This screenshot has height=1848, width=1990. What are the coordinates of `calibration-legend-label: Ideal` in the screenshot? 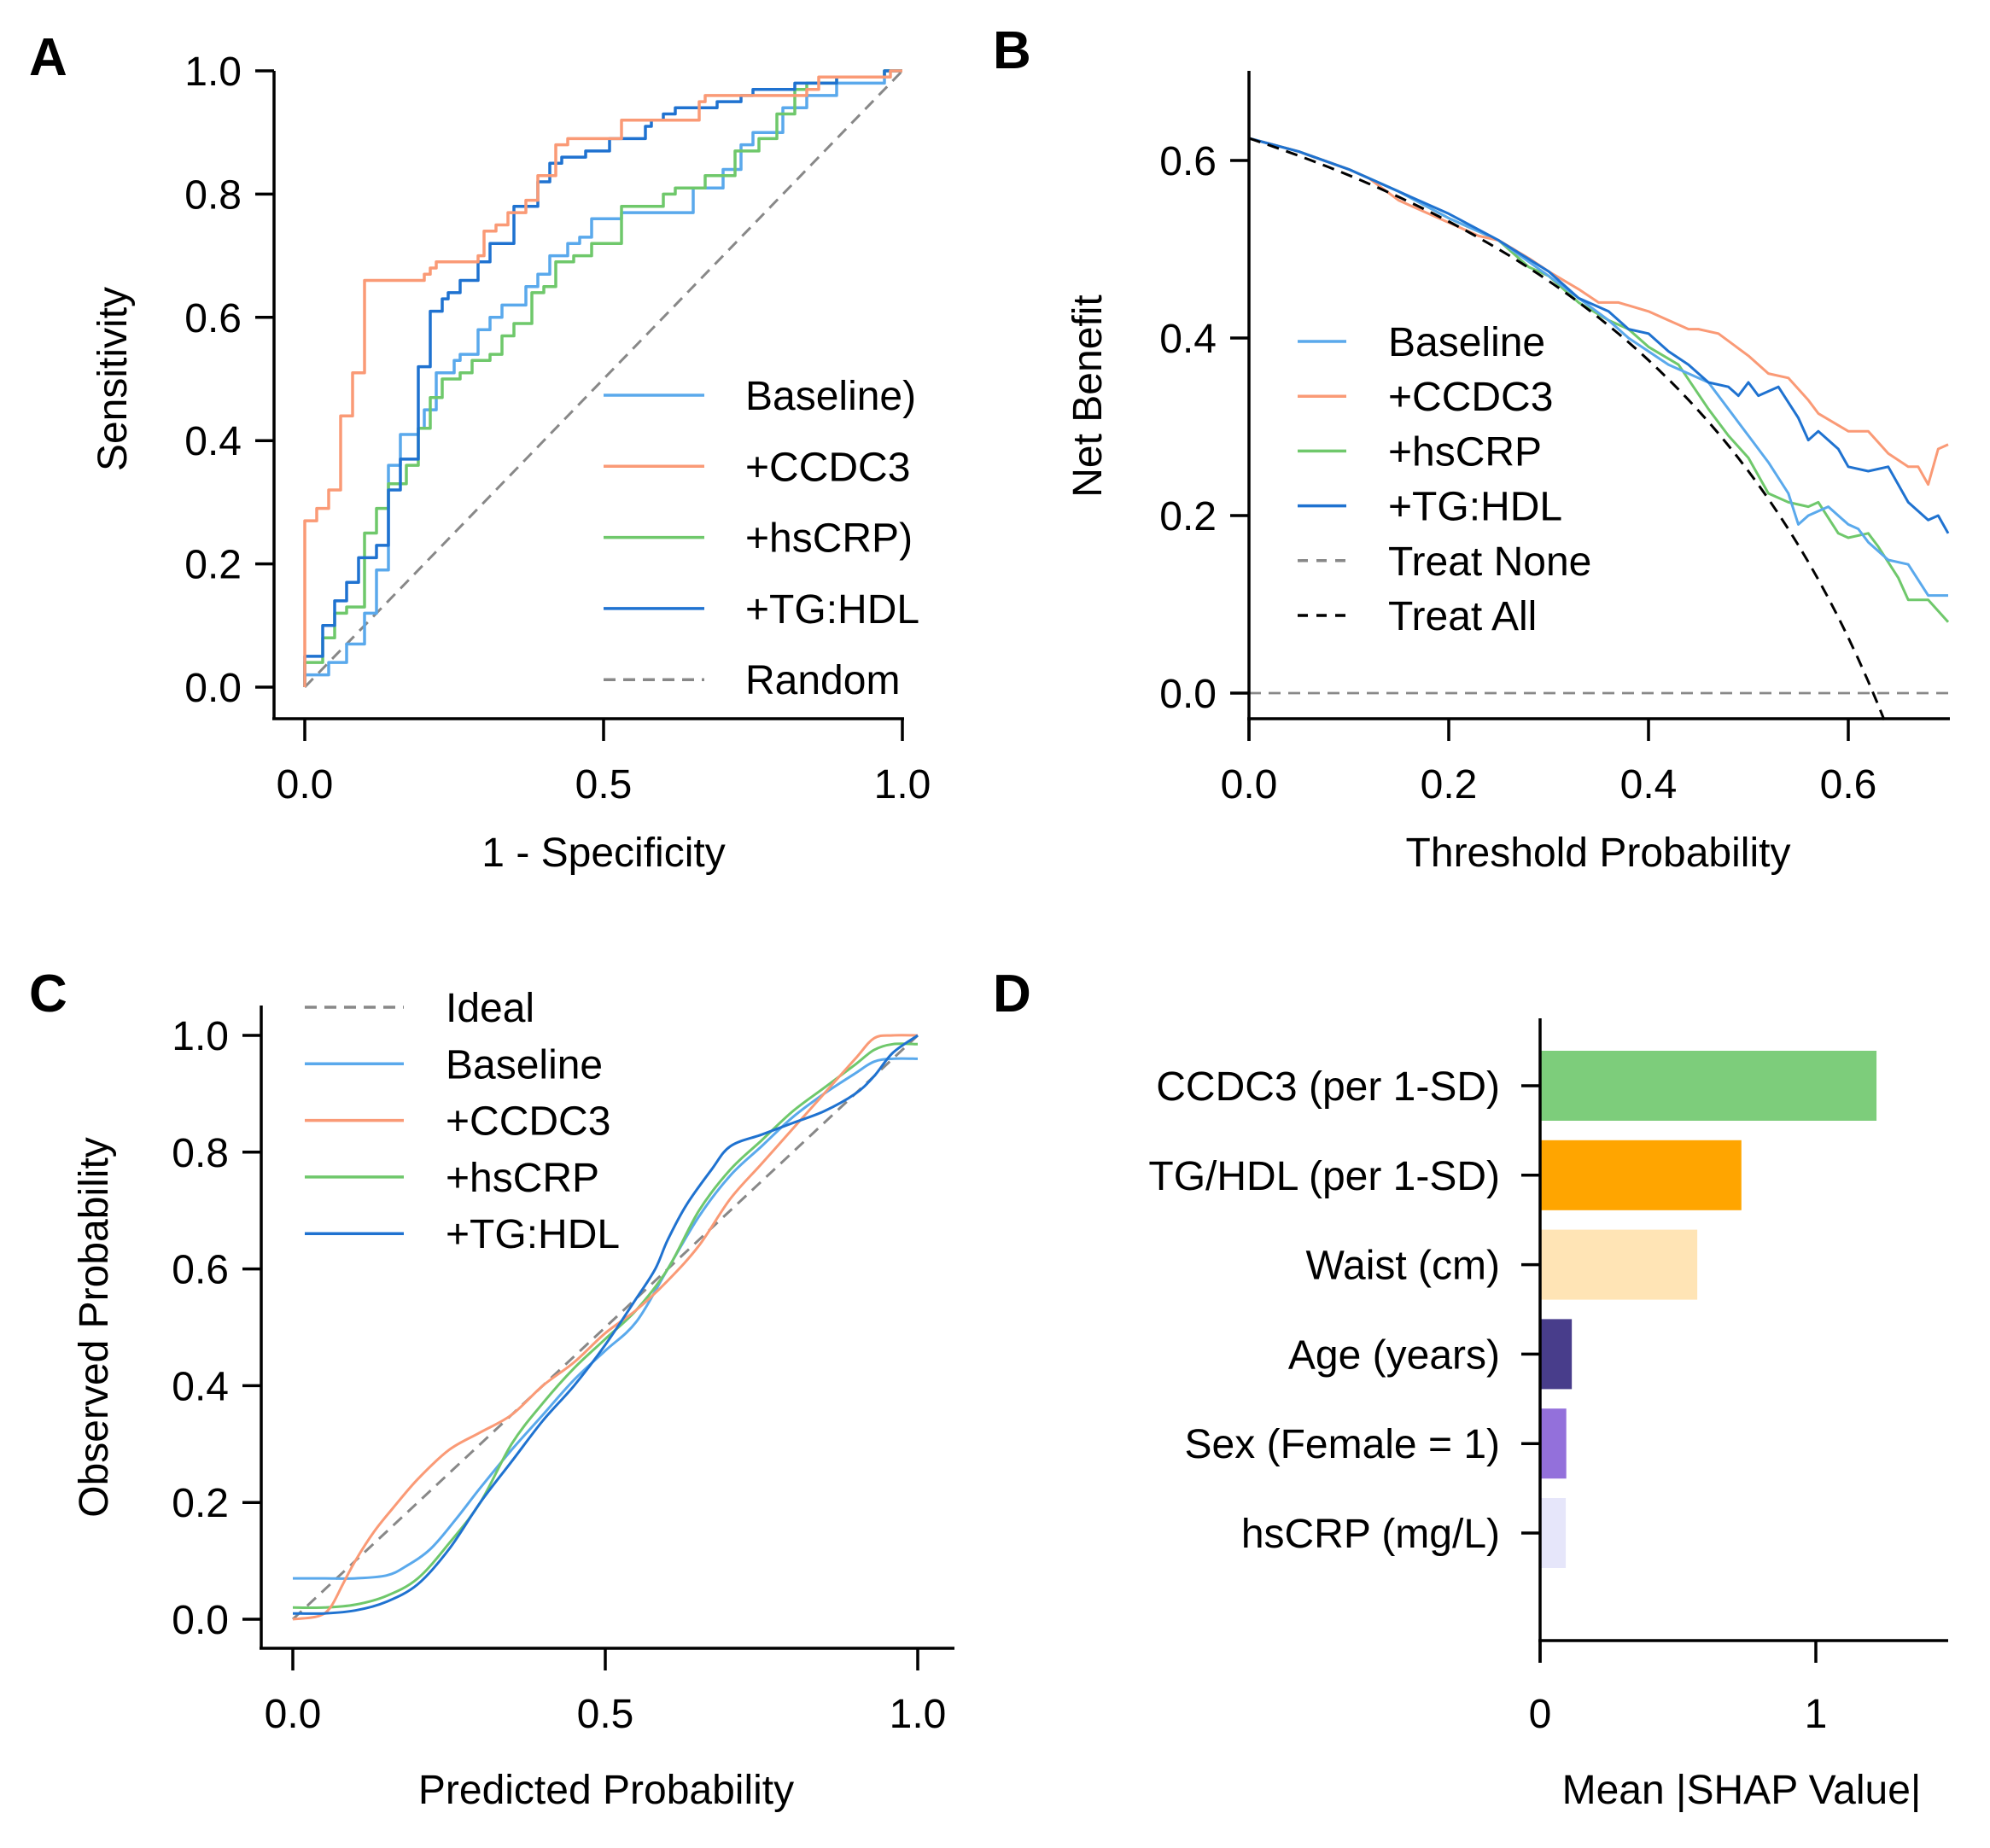 It's located at (490, 1008).